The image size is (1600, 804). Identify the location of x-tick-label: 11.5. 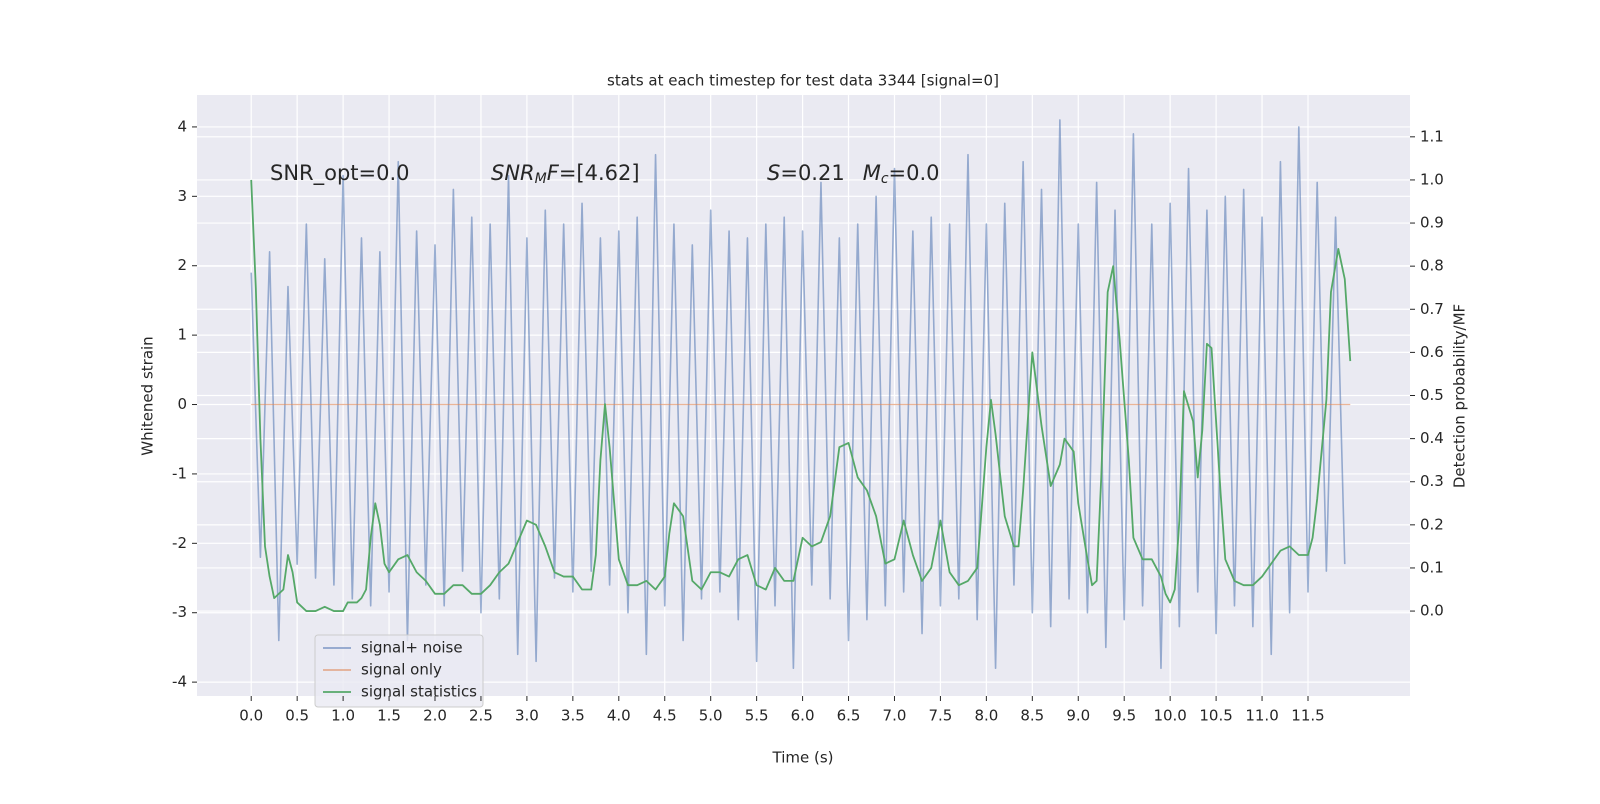
(1307, 716).